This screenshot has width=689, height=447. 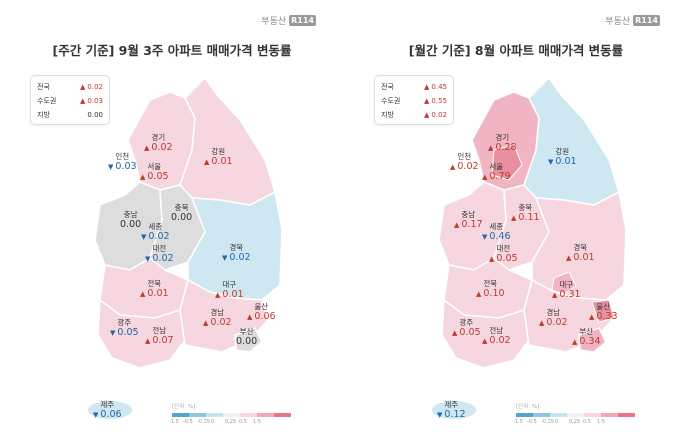 I want to click on region-label-busan: 부산 0.00, so click(x=247, y=337).